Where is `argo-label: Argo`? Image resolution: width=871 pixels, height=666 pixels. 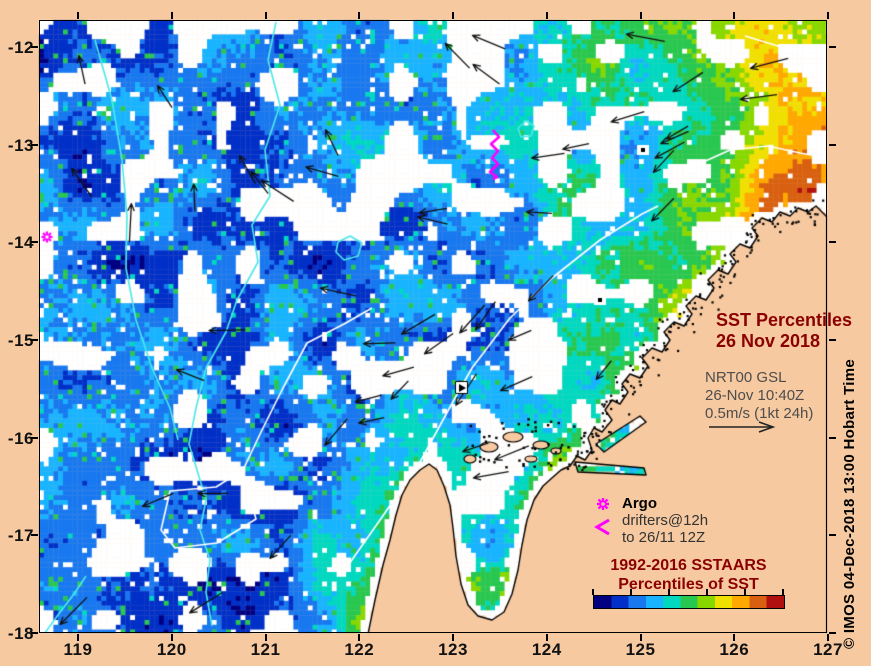 argo-label: Argo is located at coordinates (639, 503).